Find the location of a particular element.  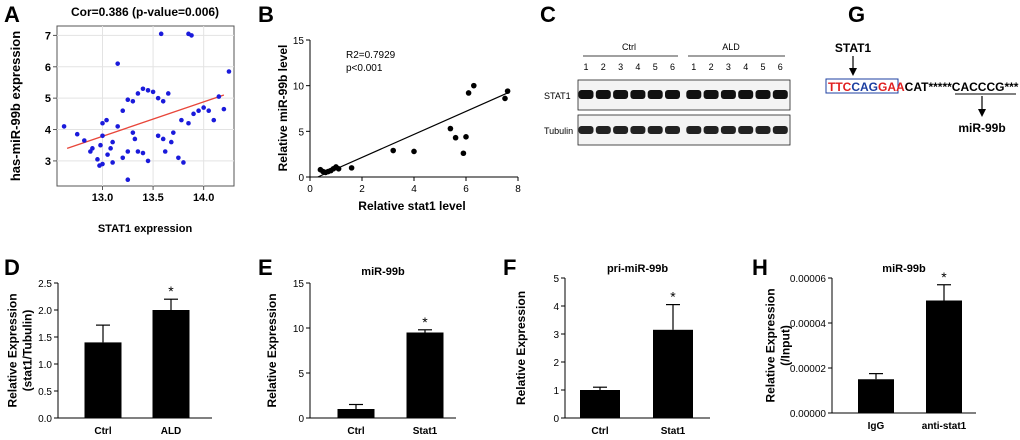

bar-stat1 is located at coordinates (673, 373).